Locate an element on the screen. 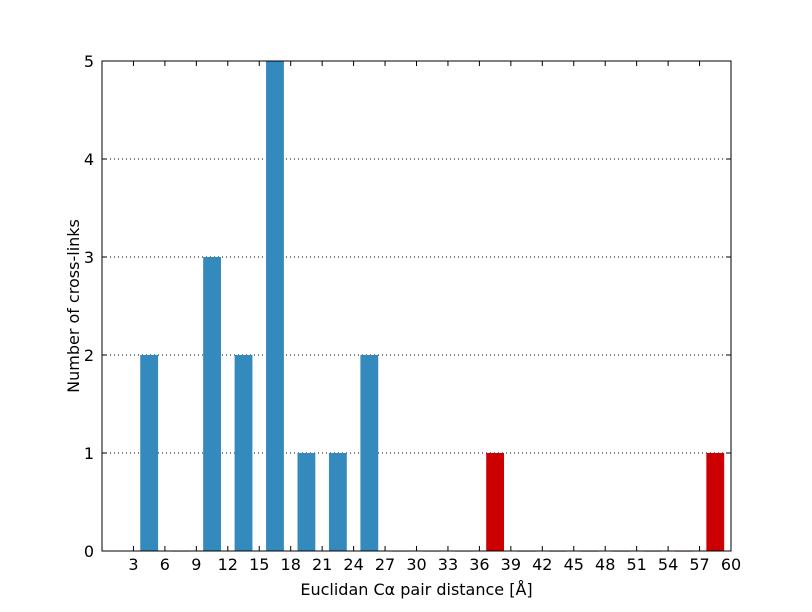 Image resolution: width=812 pixels, height=612 pixels. y-tick-label: 3 is located at coordinates (89, 257).